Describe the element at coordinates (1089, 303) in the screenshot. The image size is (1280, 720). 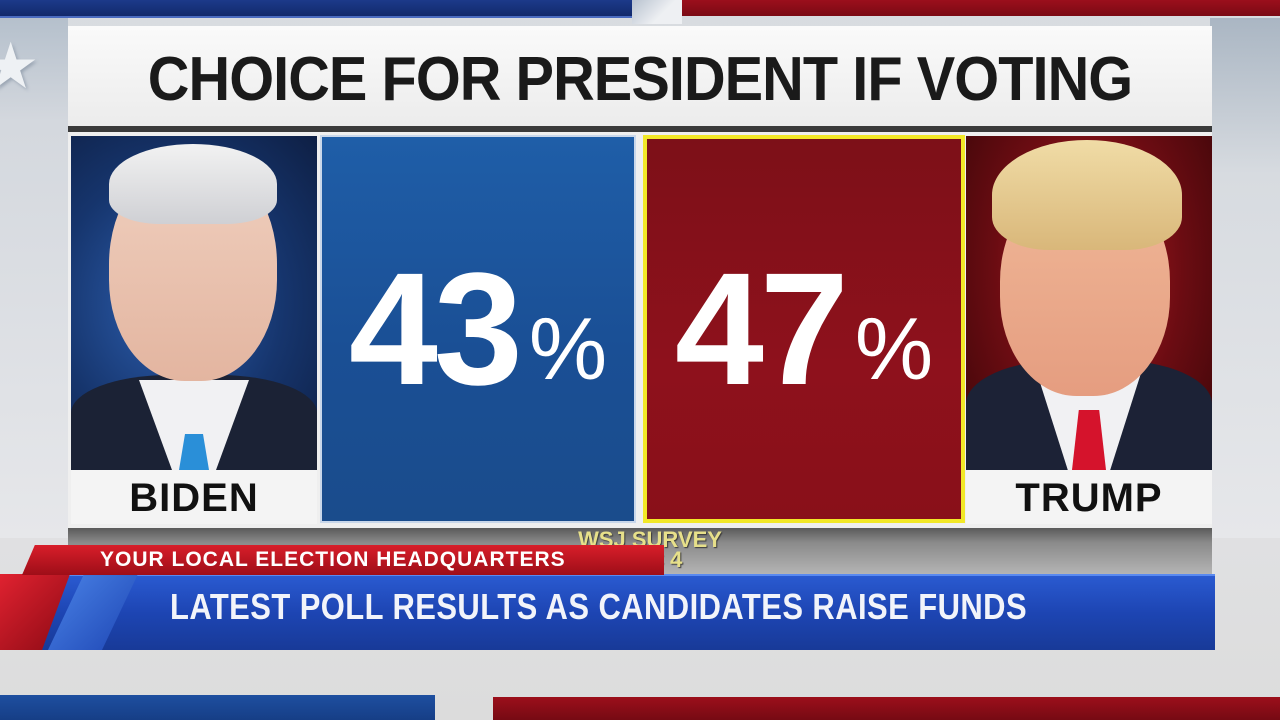
I see `candidate-photo-trump` at that location.